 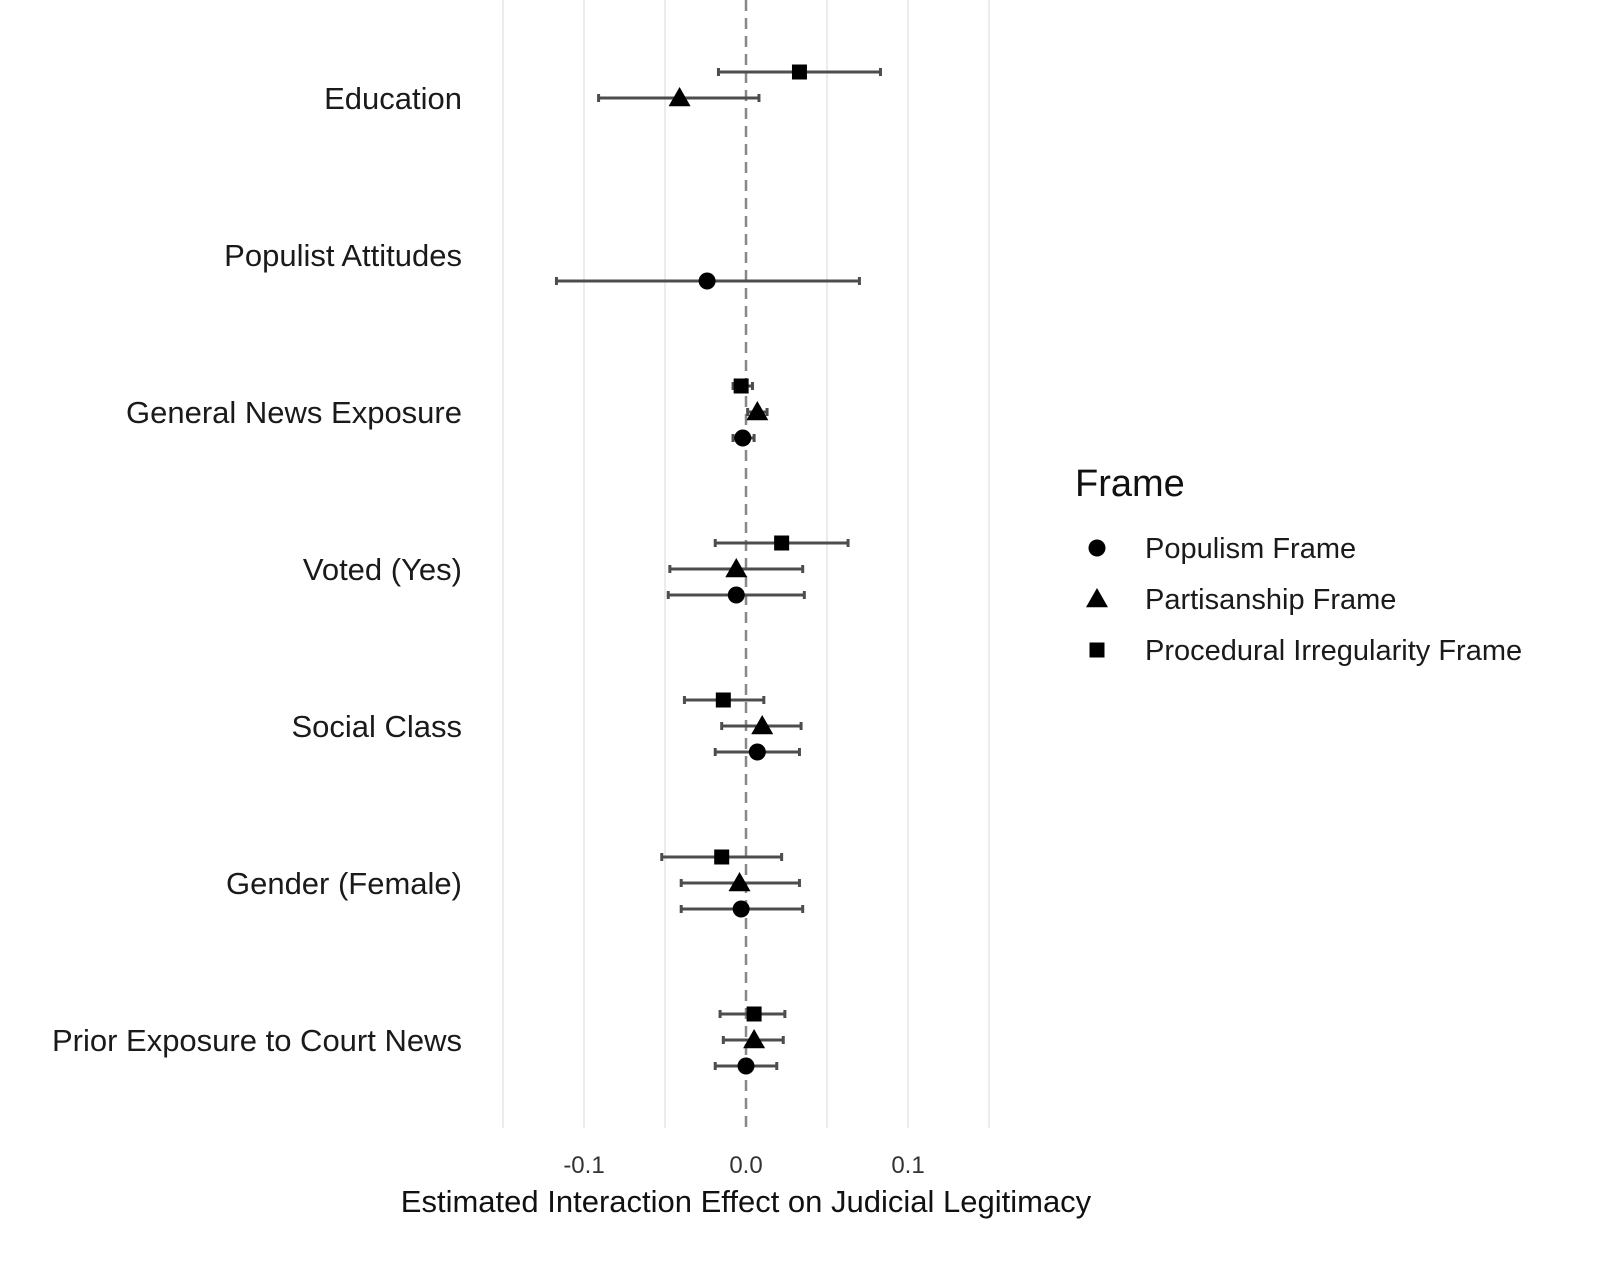 I want to click on x-tick-label: 0.1, so click(x=907, y=1165).